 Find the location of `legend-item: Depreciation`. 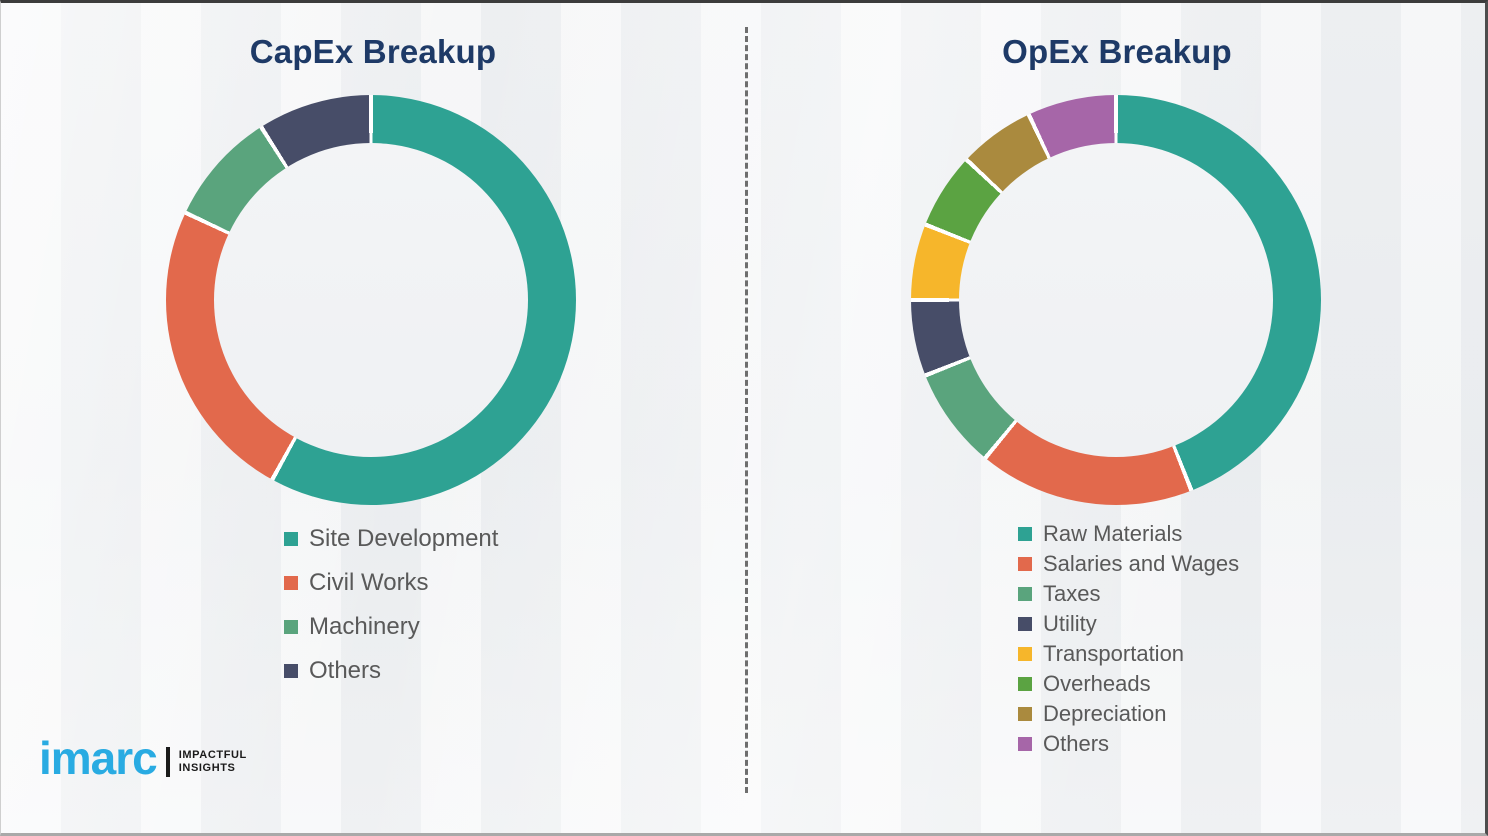

legend-item: Depreciation is located at coordinates (1128, 714).